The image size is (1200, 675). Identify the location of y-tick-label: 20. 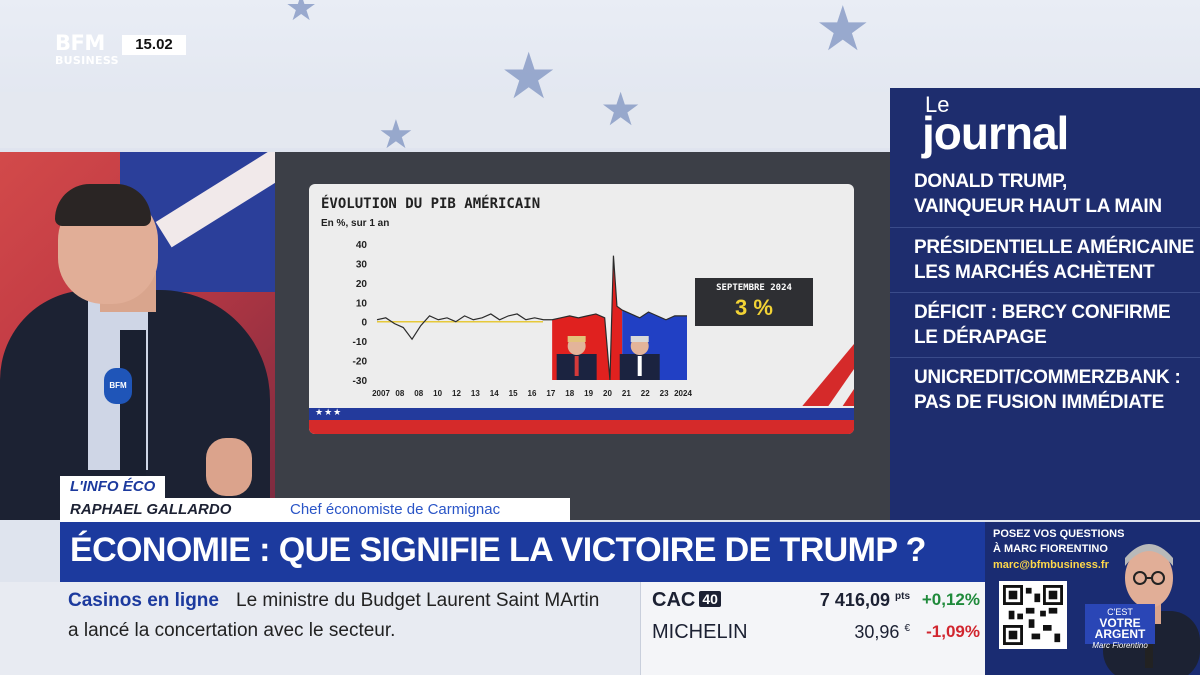
(362, 284).